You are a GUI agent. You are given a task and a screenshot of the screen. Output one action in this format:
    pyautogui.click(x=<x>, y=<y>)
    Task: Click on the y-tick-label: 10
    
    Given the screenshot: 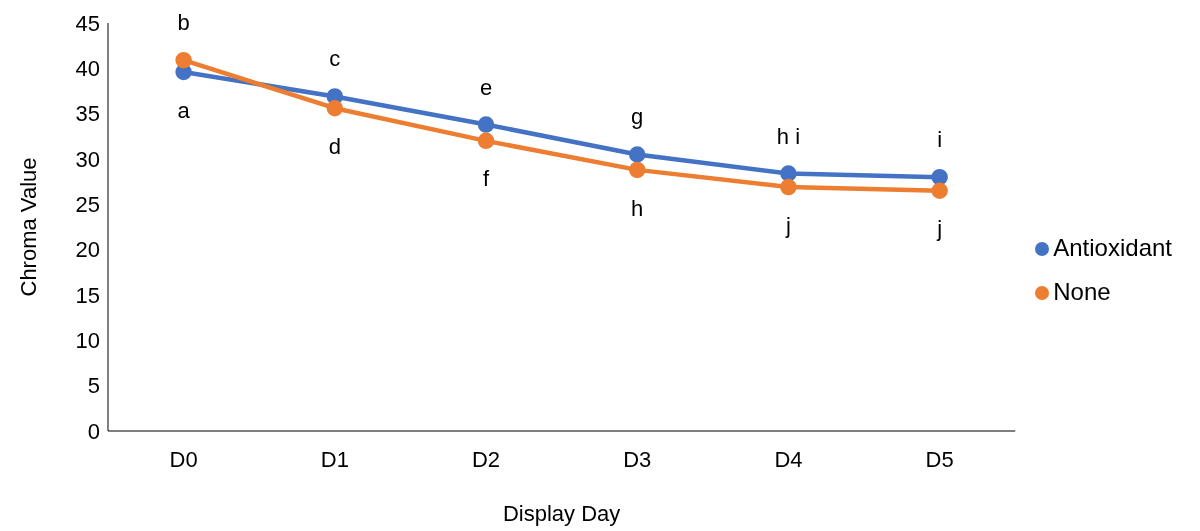 What is the action you would take?
    pyautogui.click(x=87, y=341)
    